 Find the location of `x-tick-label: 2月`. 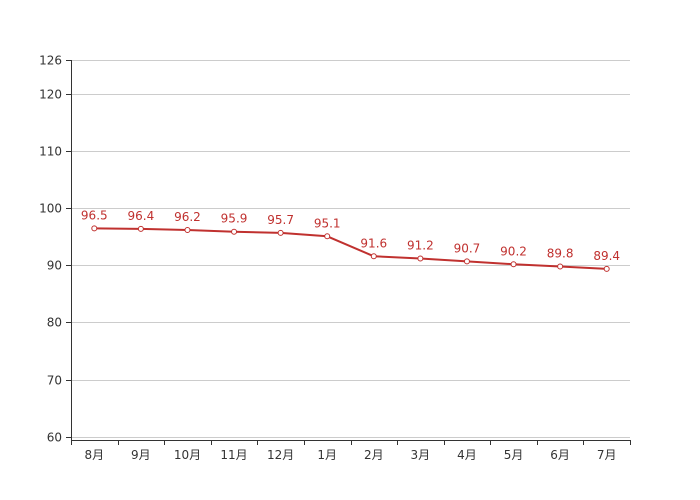

x-tick-label: 2月 is located at coordinates (374, 455).